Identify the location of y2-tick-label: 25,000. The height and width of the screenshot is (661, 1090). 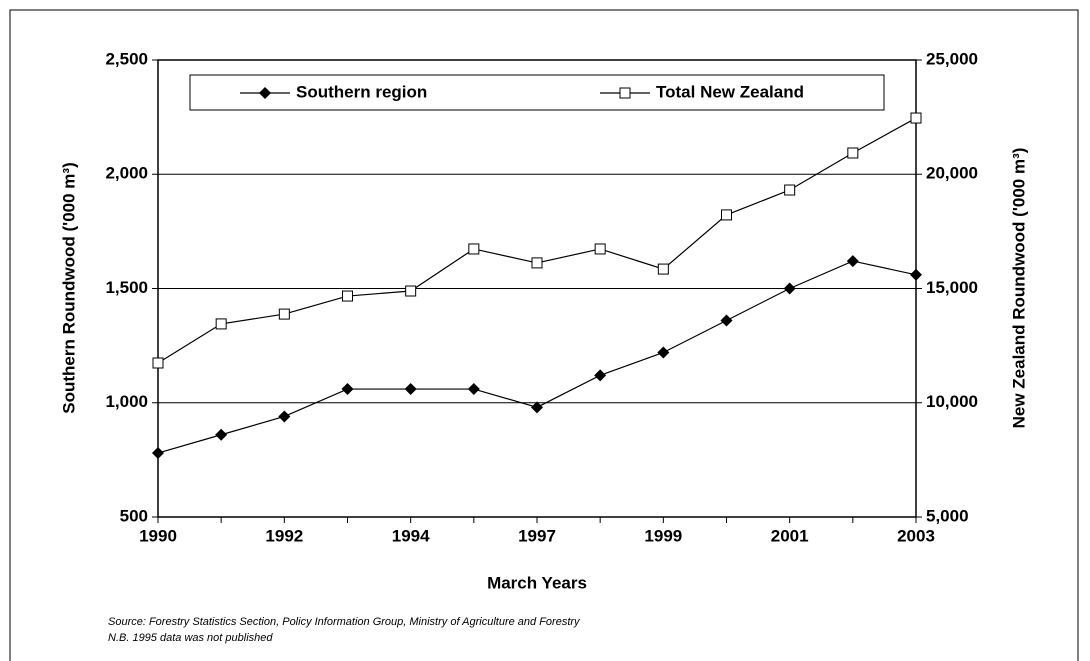
(952, 58).